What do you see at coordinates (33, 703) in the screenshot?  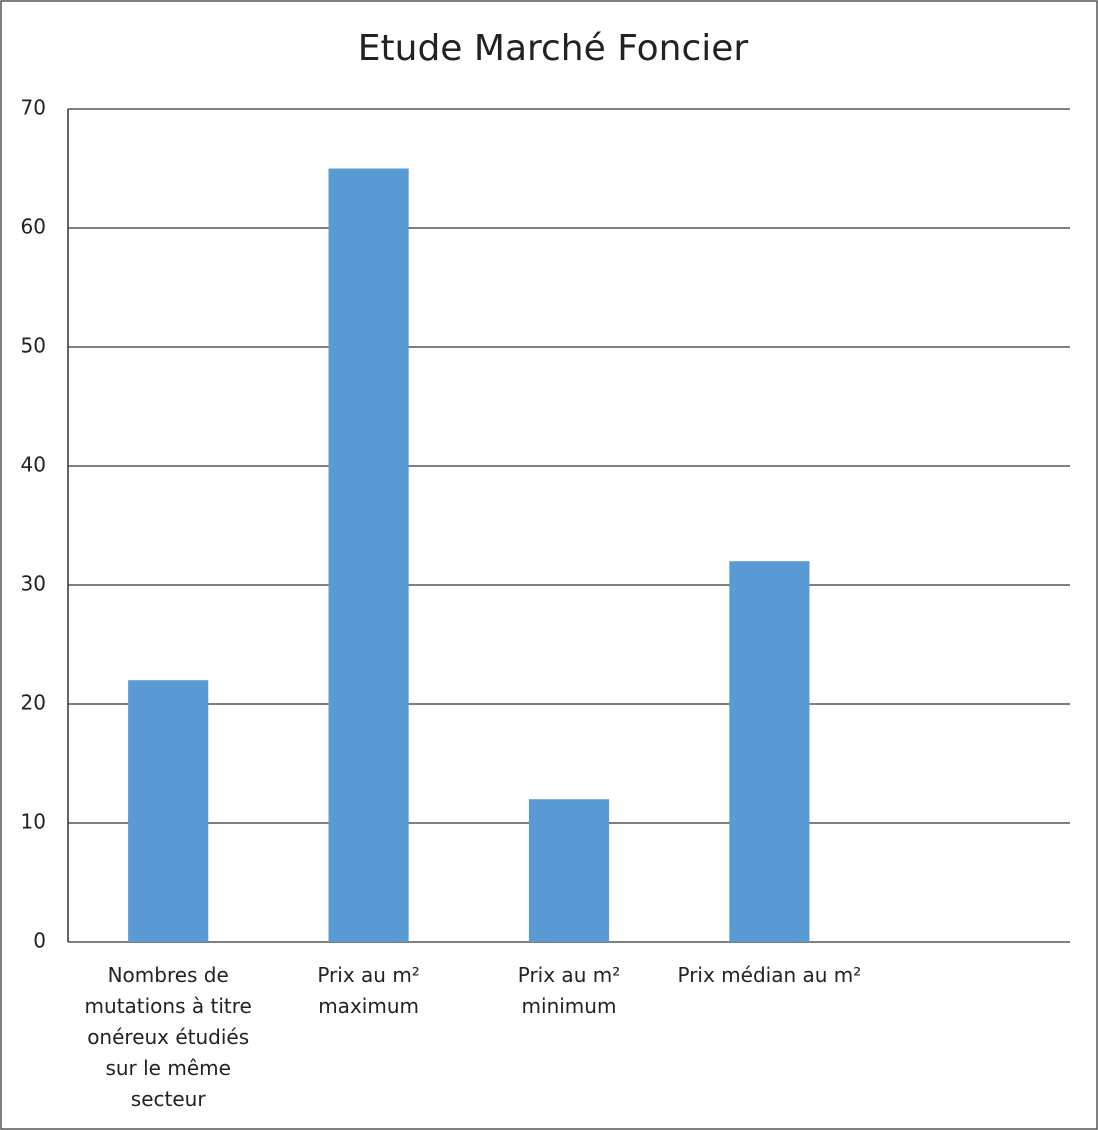 I see `y-tick-label: 20` at bounding box center [33, 703].